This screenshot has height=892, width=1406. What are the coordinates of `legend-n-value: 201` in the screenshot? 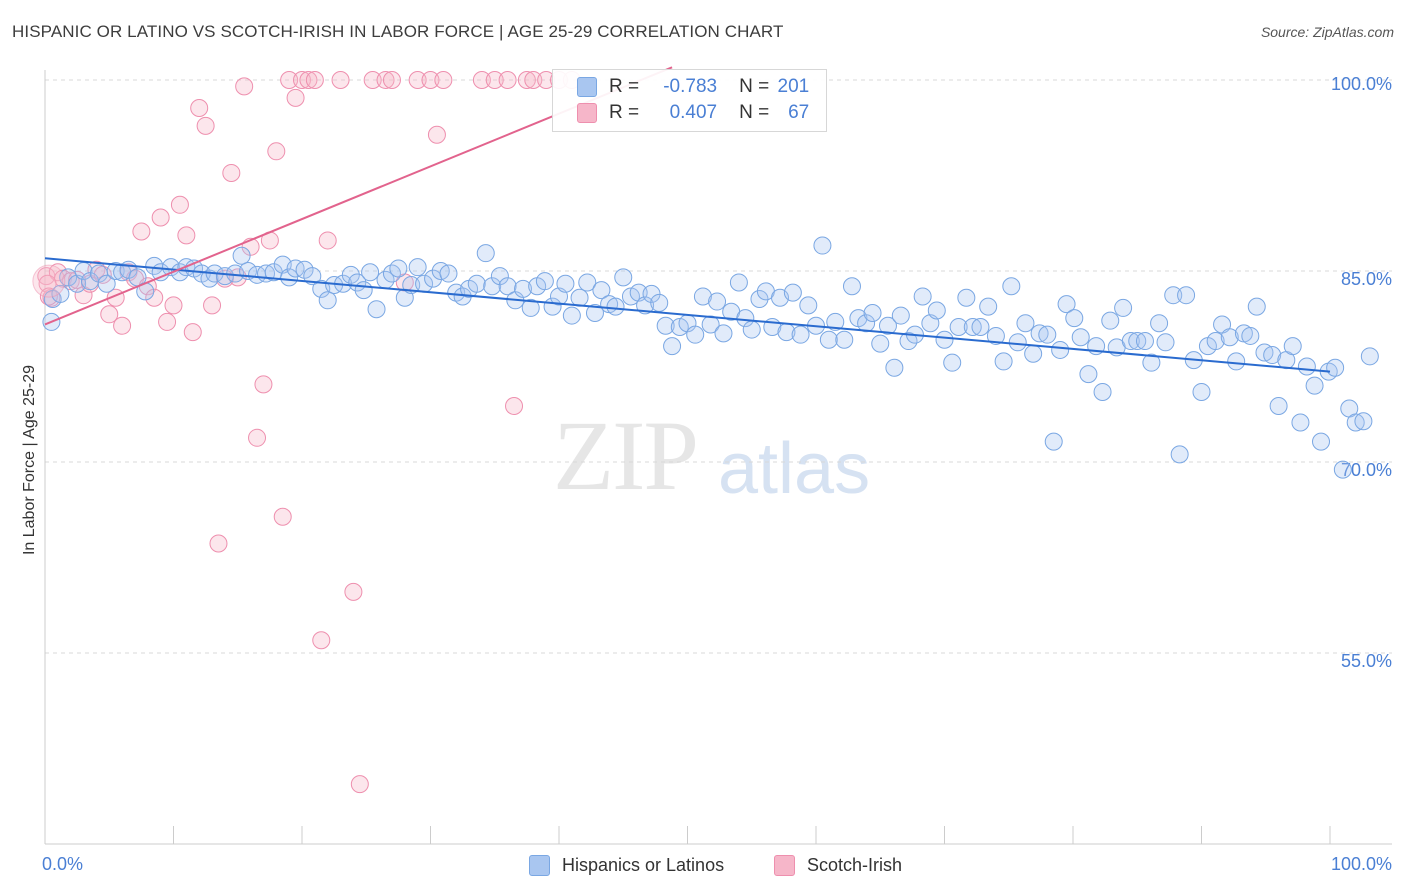 It's located at (793, 86).